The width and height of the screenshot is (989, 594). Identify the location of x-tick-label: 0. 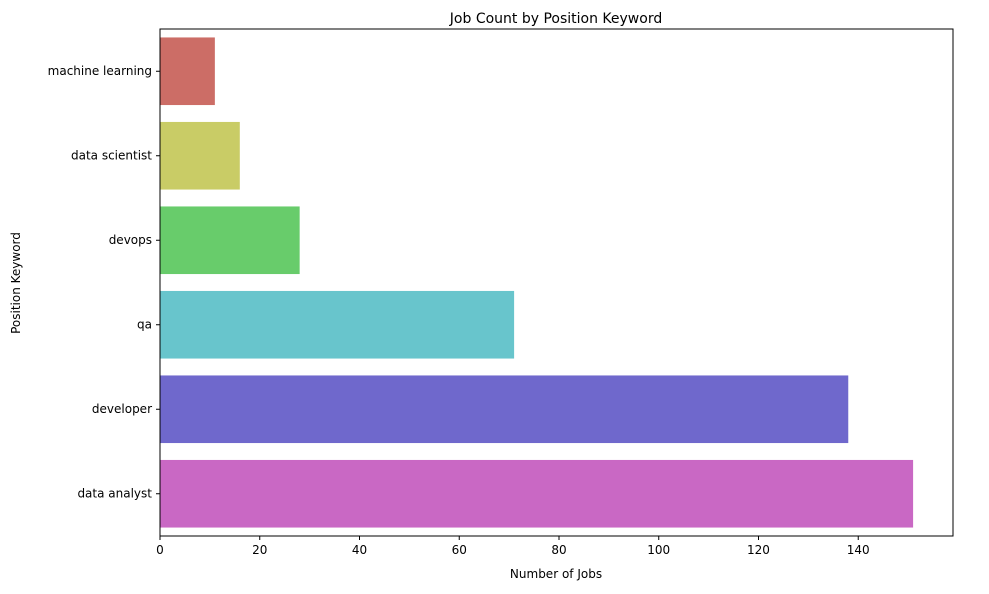
(160, 550).